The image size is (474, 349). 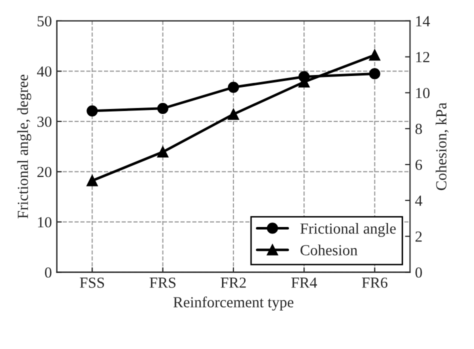 I want to click on y2-tick-label: 14, so click(x=423, y=21).